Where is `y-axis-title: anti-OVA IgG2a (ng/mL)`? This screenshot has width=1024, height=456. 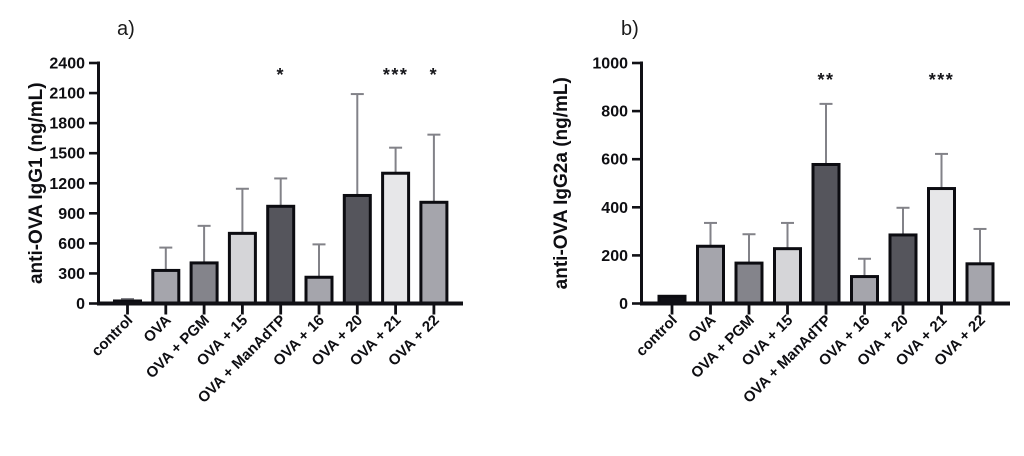
y-axis-title: anti-OVA IgG2a (ng/mL) is located at coordinates (561, 183).